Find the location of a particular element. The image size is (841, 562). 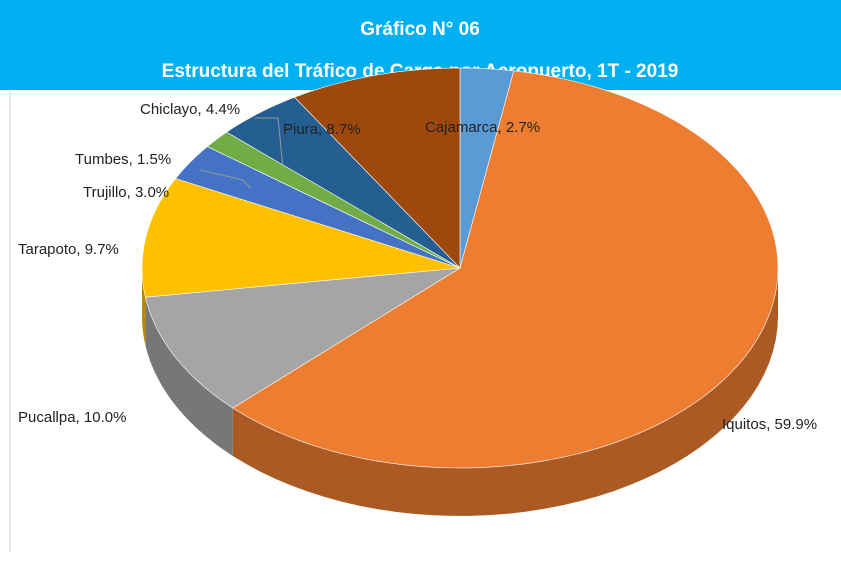

data-label: Cajamarca, 2.7% is located at coordinates (482, 127).